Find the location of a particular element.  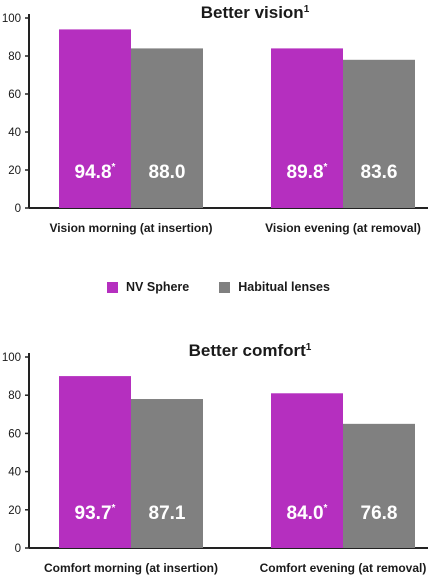

category-label: Vision morning (at insertion) is located at coordinates (130, 228).